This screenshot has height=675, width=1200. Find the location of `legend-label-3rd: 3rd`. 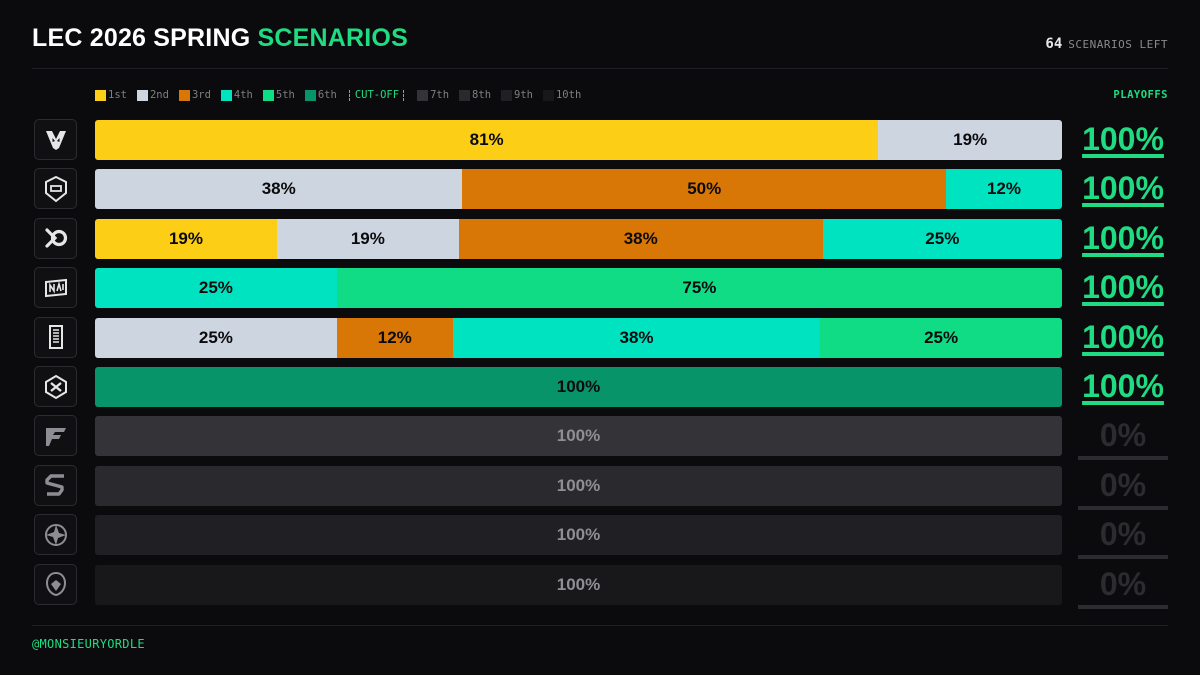

legend-label-3rd: 3rd is located at coordinates (201, 95).